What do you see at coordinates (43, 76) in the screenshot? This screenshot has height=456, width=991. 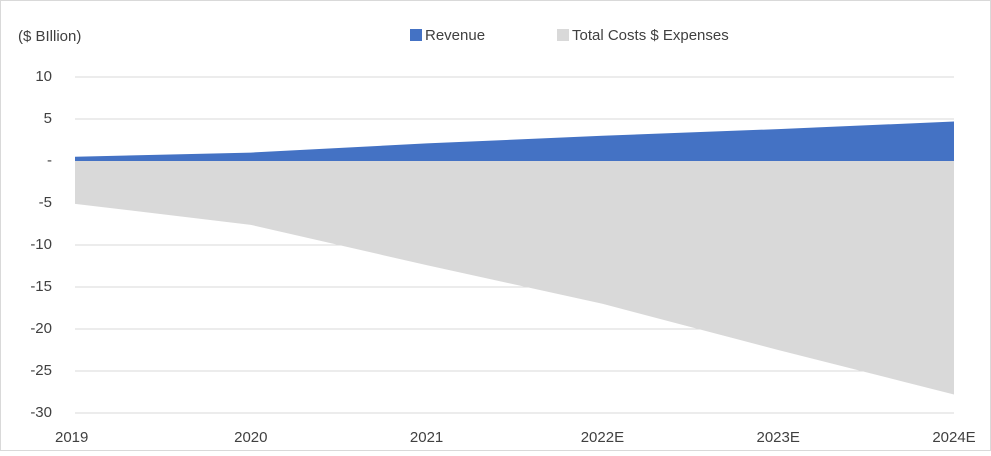 I see `y-tick-label: 10` at bounding box center [43, 76].